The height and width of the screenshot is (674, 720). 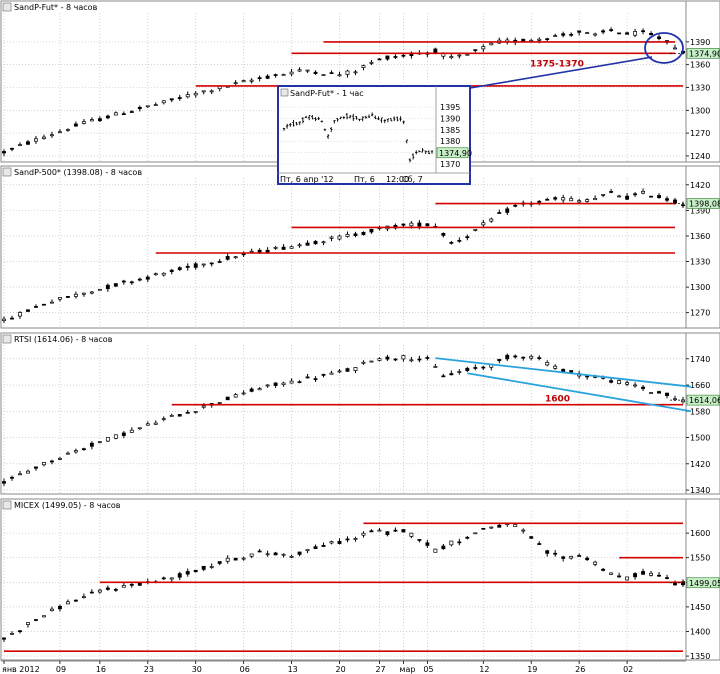 What do you see at coordinates (245, 669) in the screenshot?
I see `x-tick-label: 06` at bounding box center [245, 669].